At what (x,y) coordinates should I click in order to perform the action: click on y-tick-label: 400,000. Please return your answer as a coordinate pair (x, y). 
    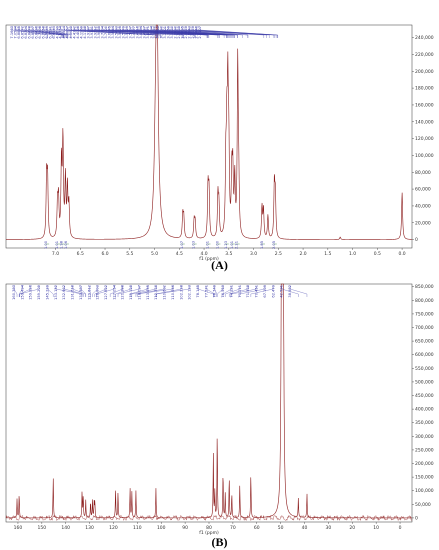
    Looking at the image, I should click on (424, 410).